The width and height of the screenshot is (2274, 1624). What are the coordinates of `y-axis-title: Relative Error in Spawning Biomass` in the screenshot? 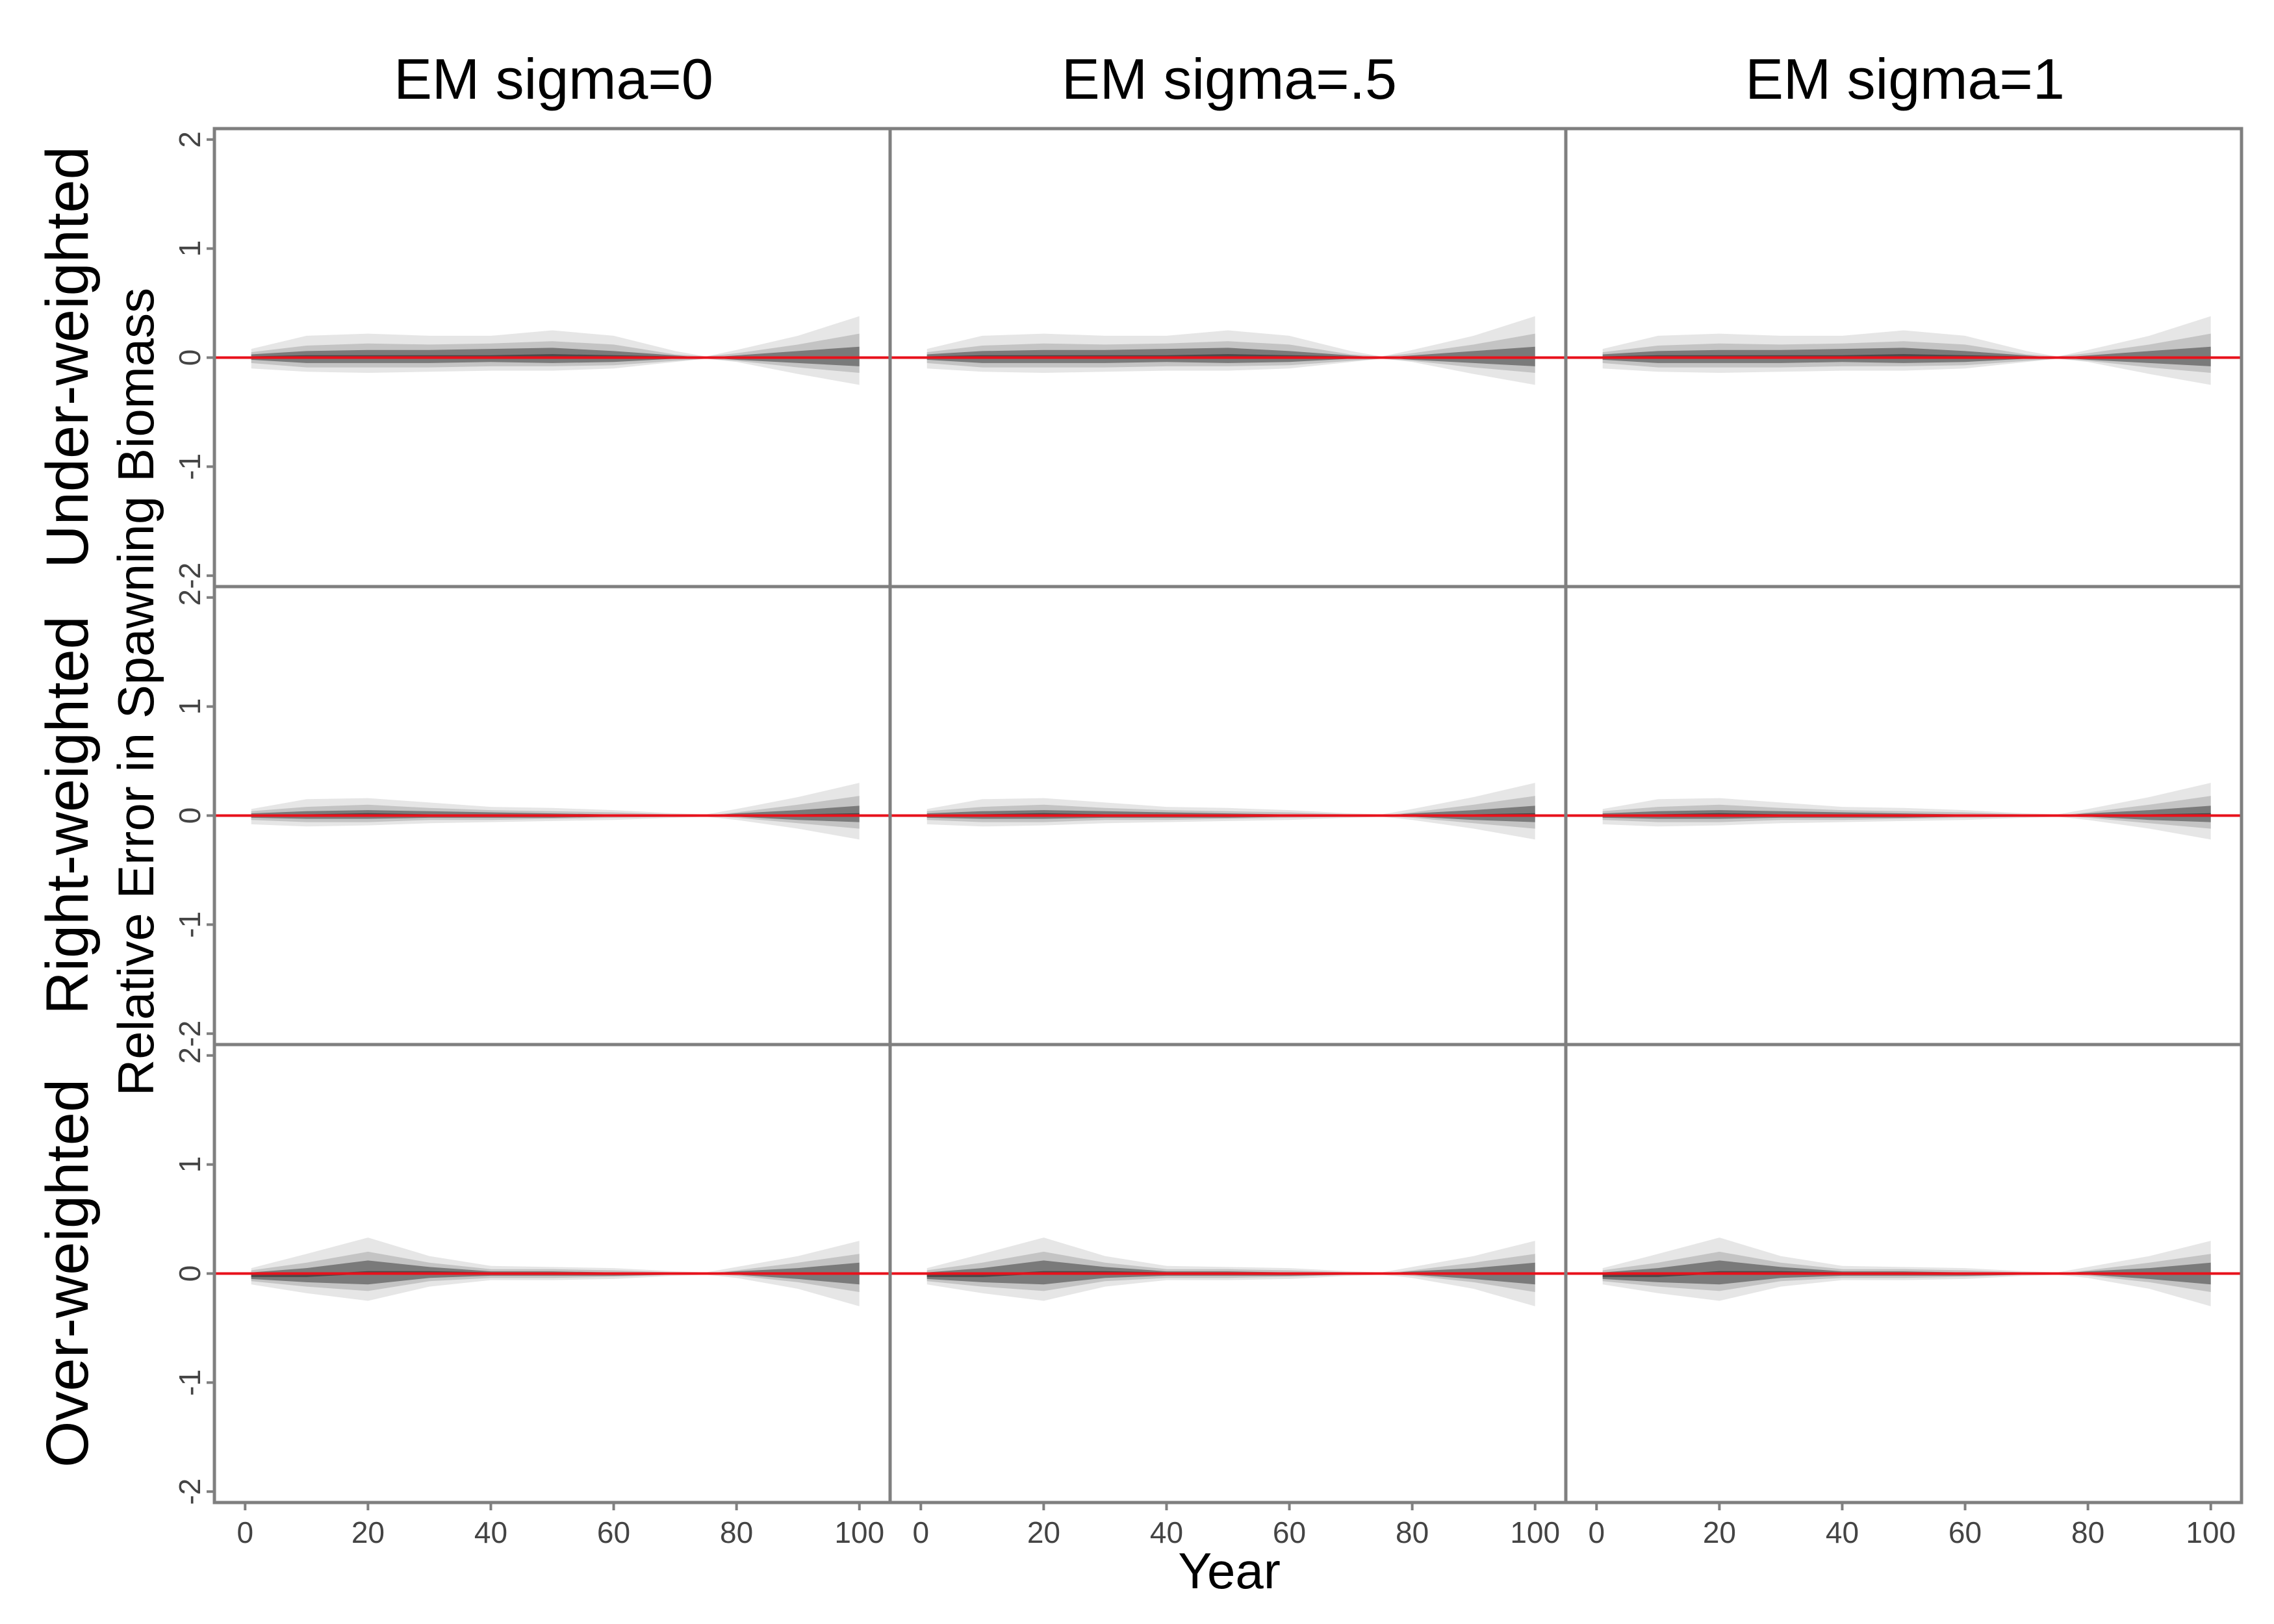 It's located at (135, 692).